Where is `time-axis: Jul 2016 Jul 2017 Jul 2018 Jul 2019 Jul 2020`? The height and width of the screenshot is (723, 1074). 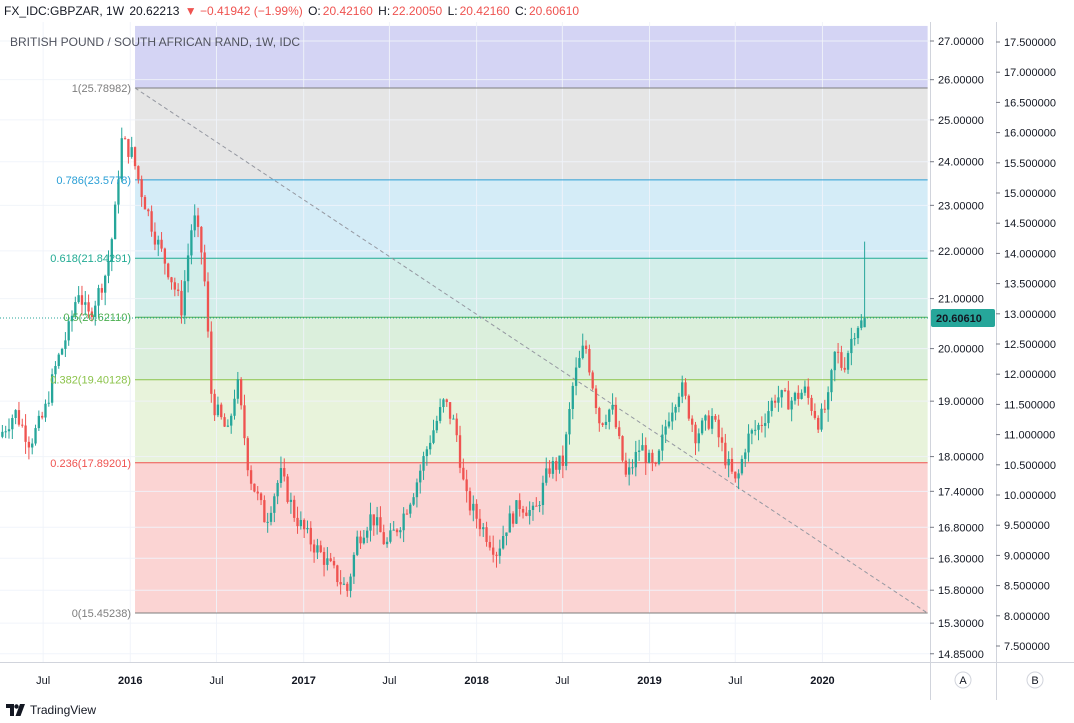 time-axis: Jul 2016 Jul 2017 Jul 2018 Jul 2019 Jul 2020 is located at coordinates (435, 681).